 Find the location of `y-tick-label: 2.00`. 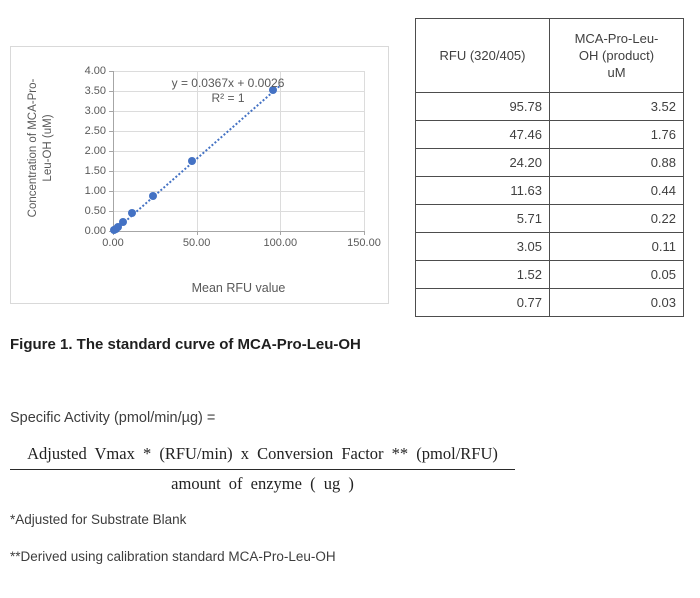

y-tick-label: 2.00 is located at coordinates (95, 151).